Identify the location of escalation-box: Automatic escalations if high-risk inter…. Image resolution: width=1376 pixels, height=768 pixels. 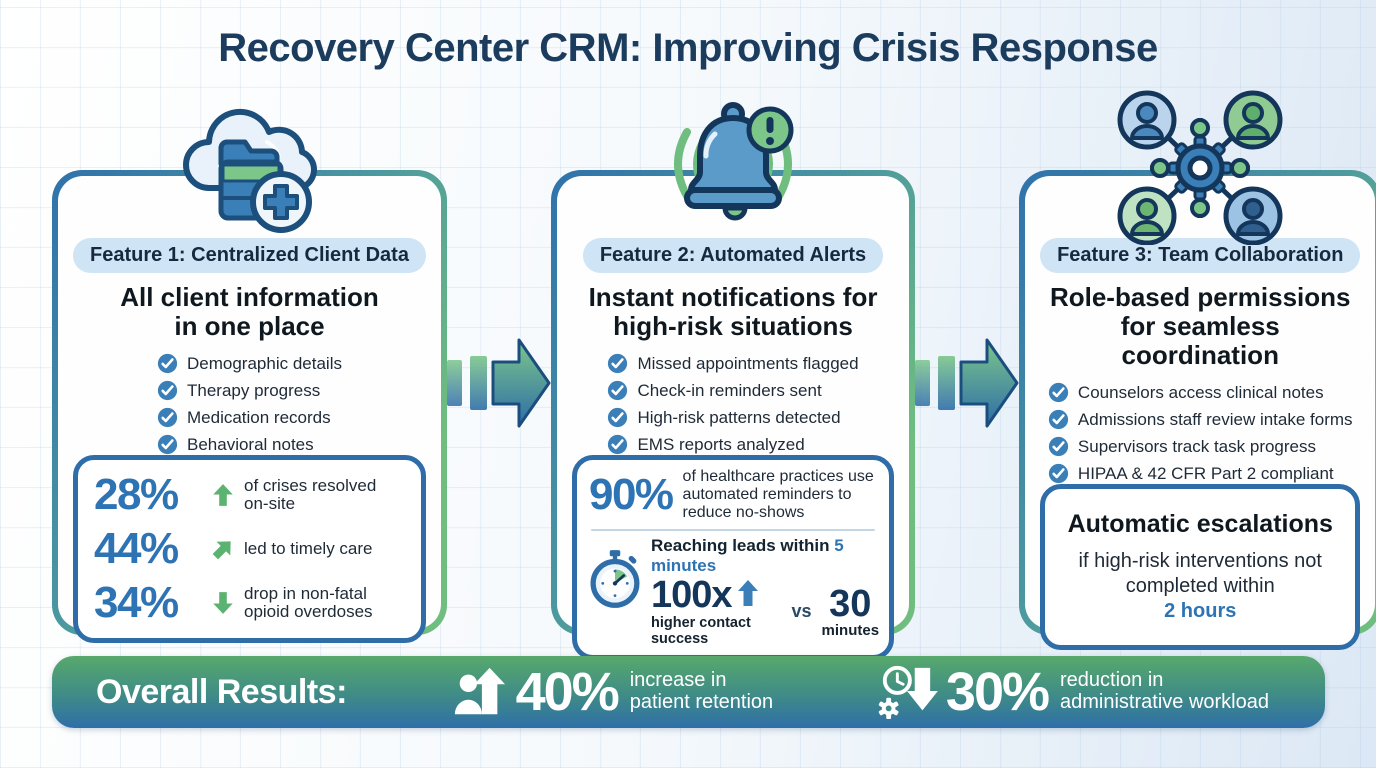
(1200, 567).